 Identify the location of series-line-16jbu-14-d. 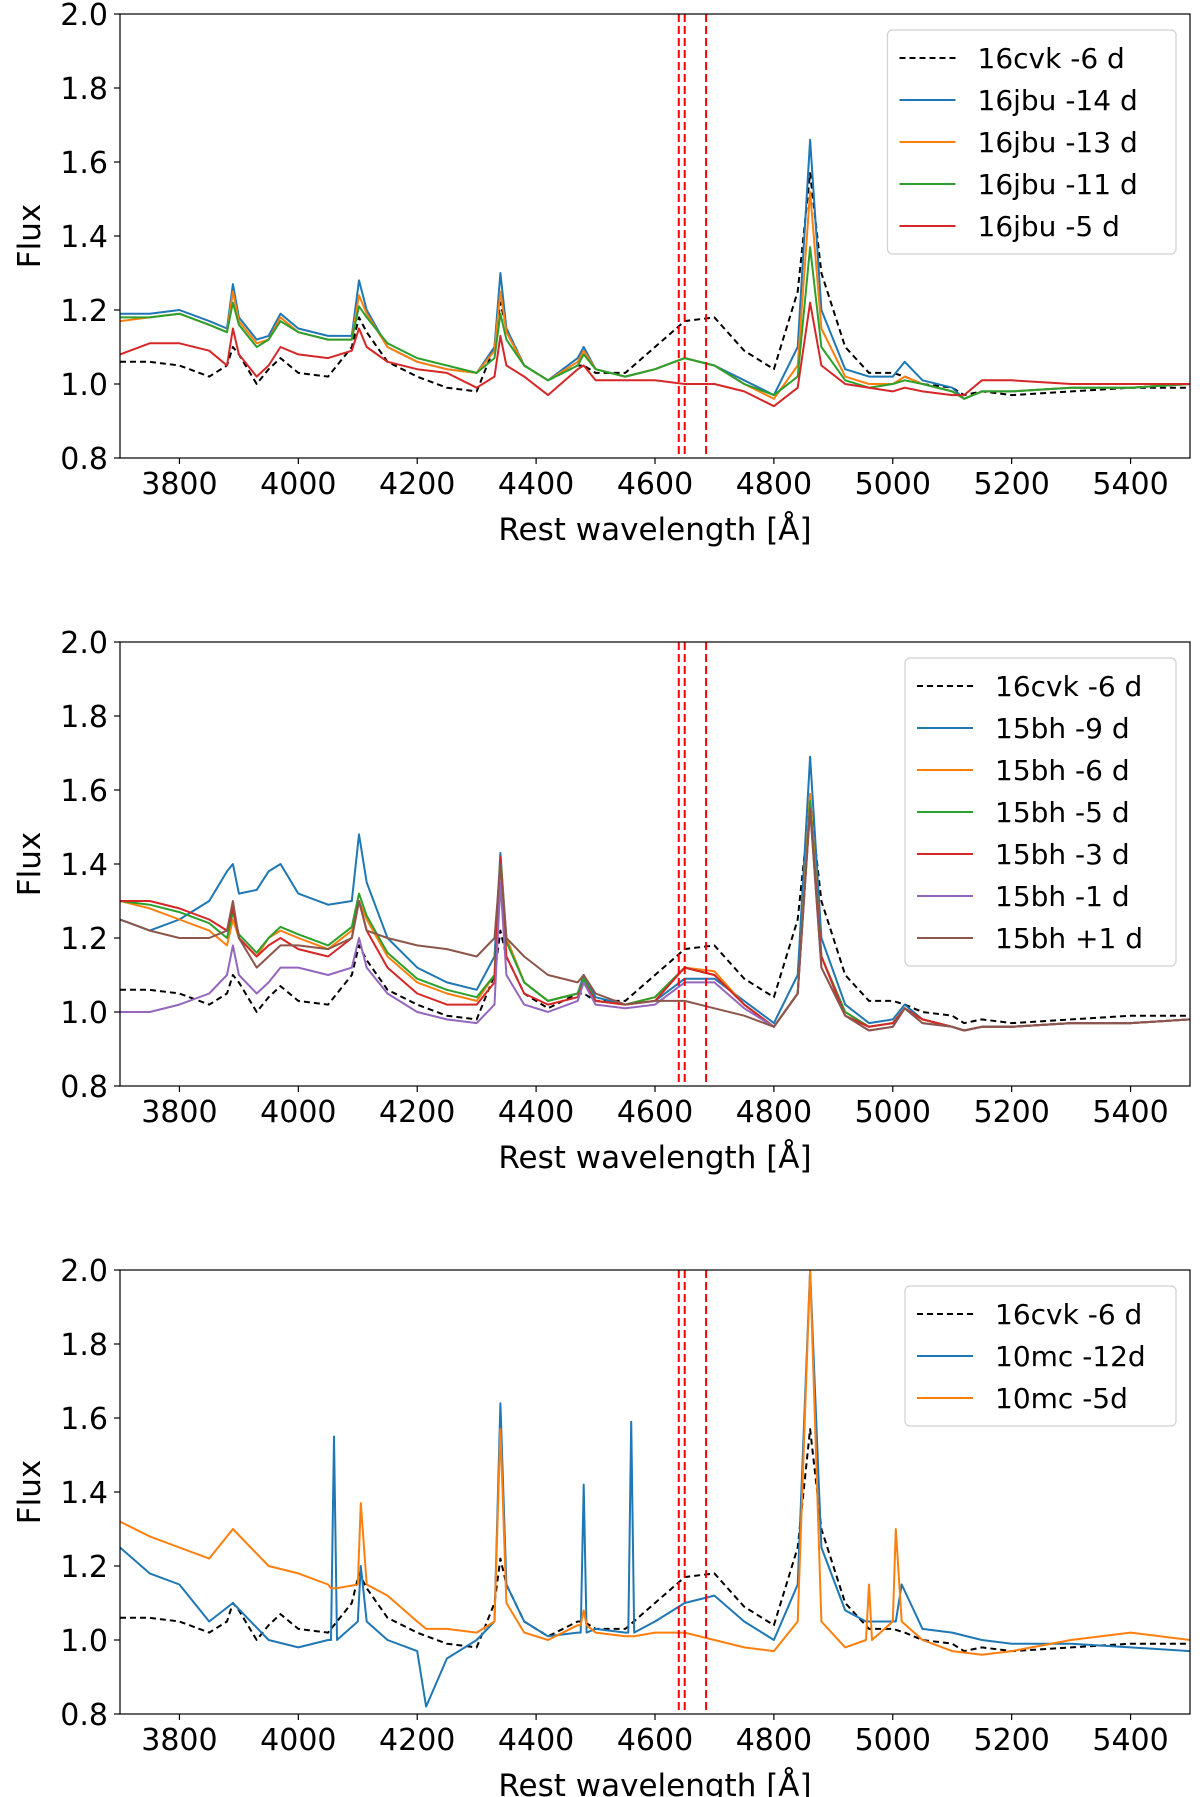
(655, 269).